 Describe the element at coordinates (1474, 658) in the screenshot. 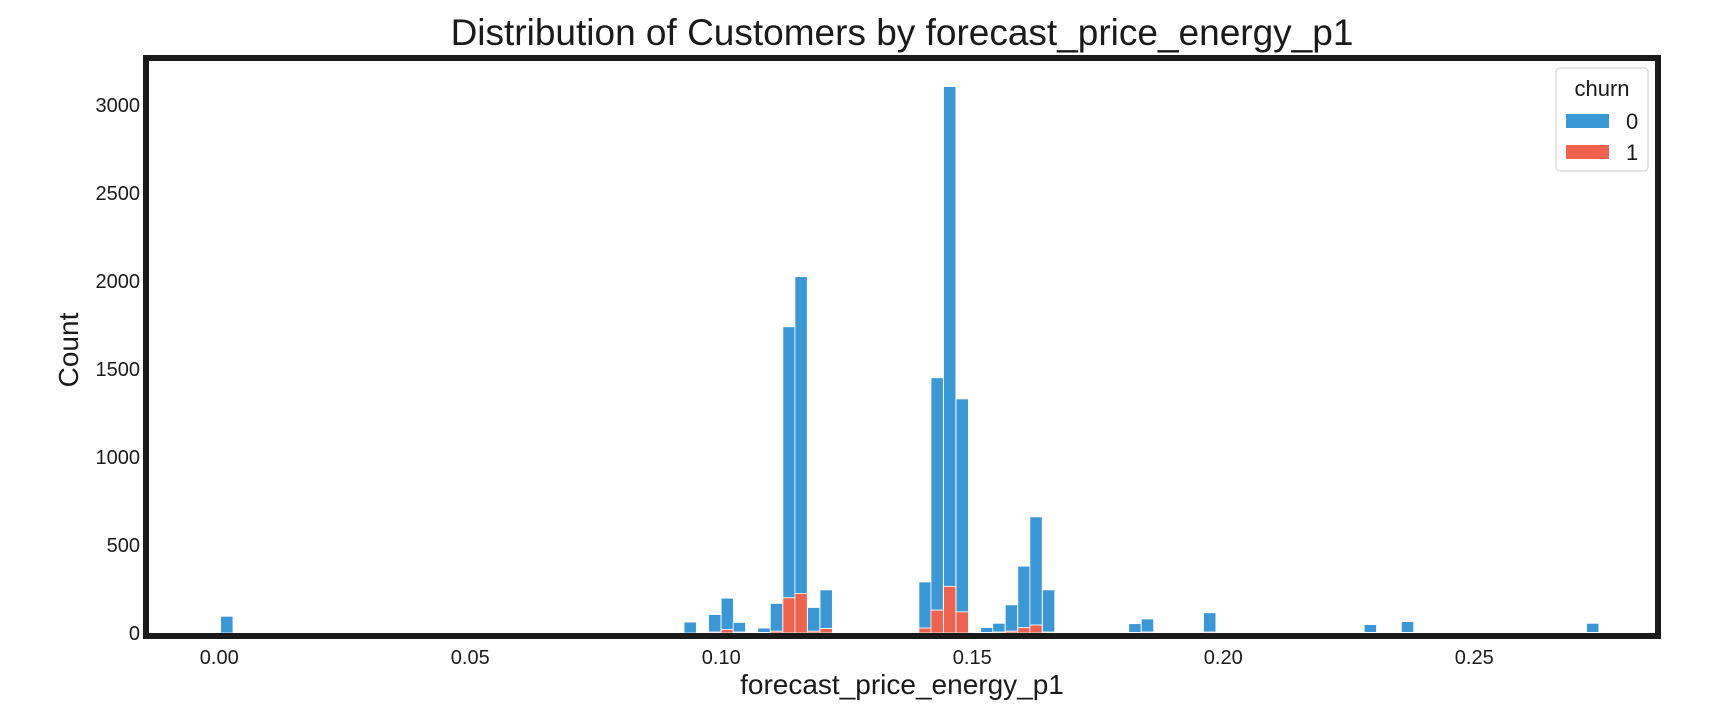

I see `x-tick-label: 0.25` at that location.